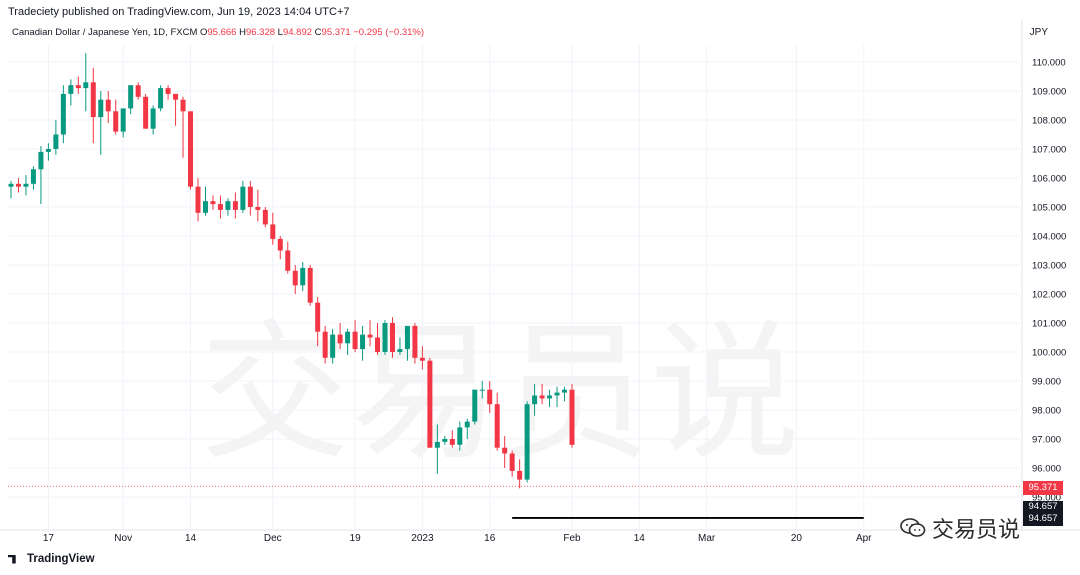  I want to click on y-tick-label: 100.000, so click(1049, 353).